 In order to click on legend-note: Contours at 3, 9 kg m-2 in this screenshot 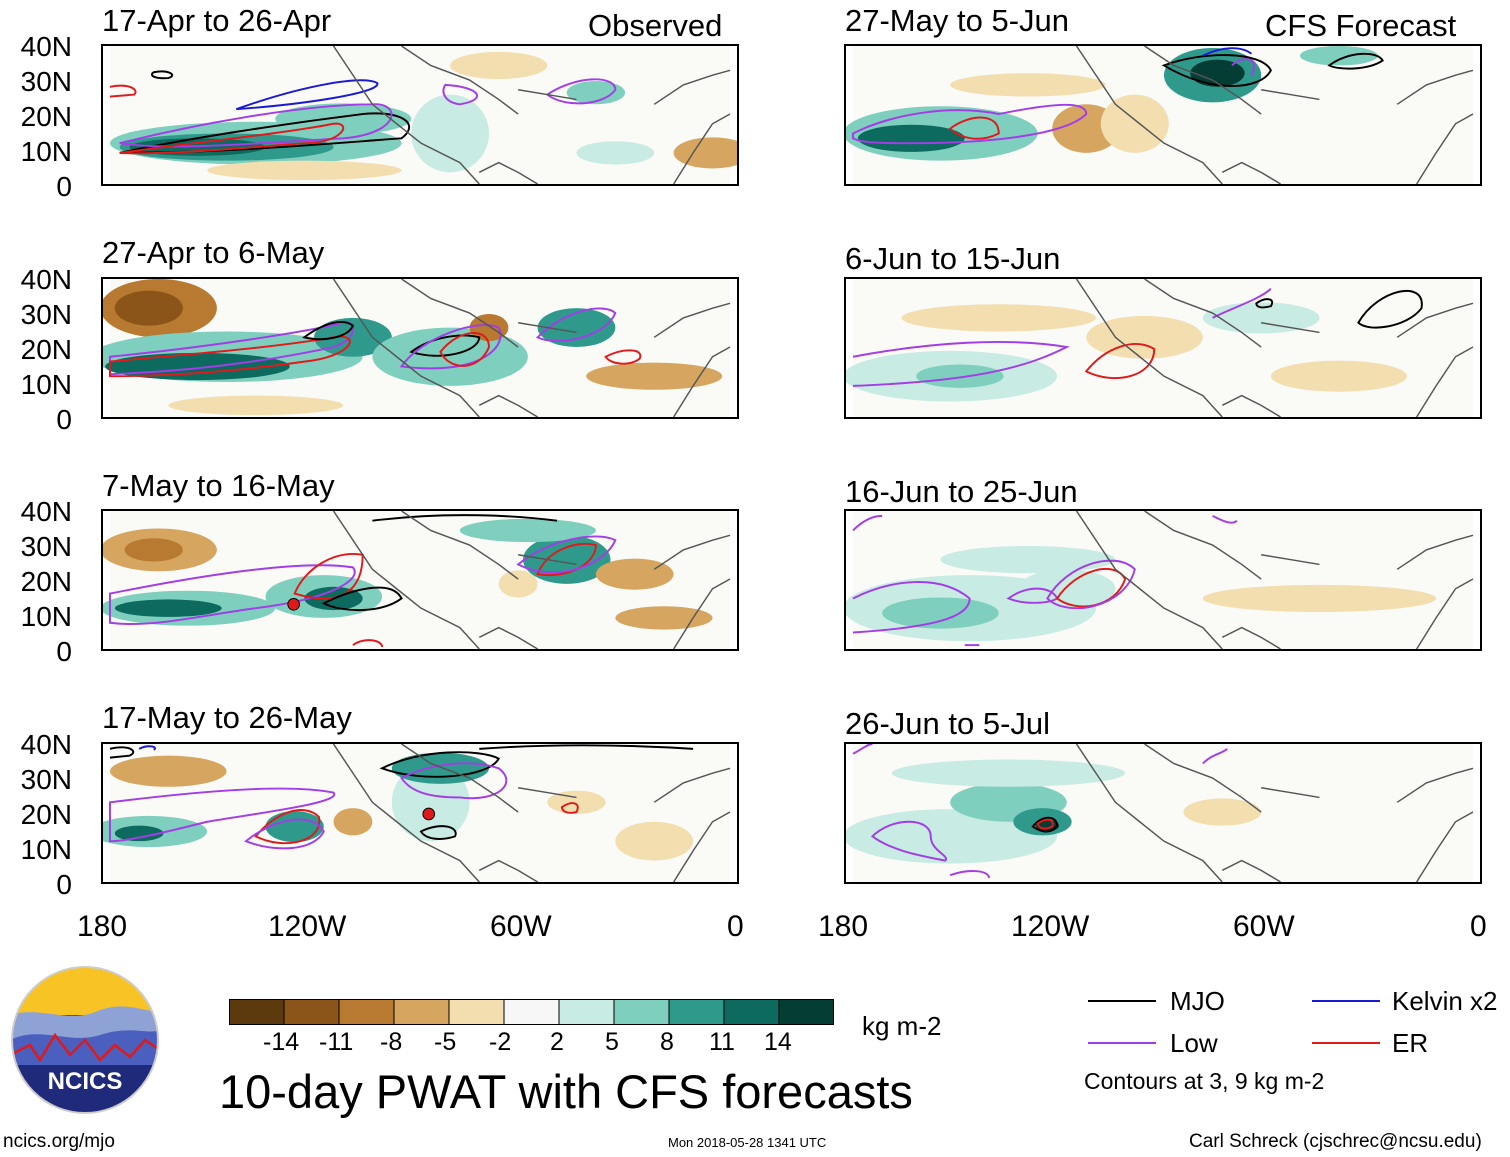, I will do `click(1204, 1081)`.